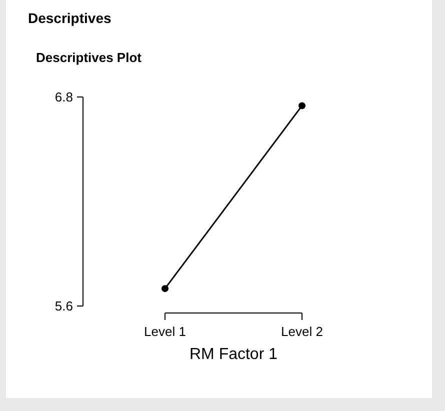  Describe the element at coordinates (70, 18) in the screenshot. I see `chart-title: Descriptives` at that location.